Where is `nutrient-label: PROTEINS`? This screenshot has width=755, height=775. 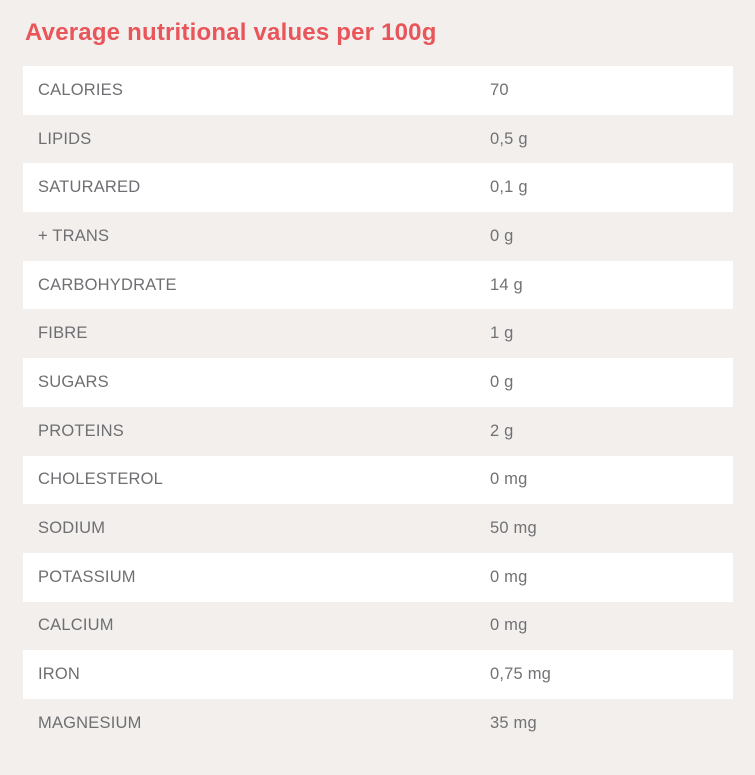 nutrient-label: PROTEINS is located at coordinates (81, 430).